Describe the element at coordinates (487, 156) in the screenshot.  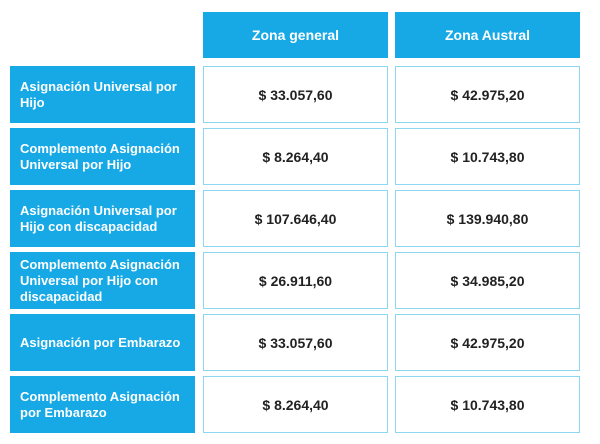
I see `cell-complemento-auh-zona-austral: $ 10.743,80` at that location.